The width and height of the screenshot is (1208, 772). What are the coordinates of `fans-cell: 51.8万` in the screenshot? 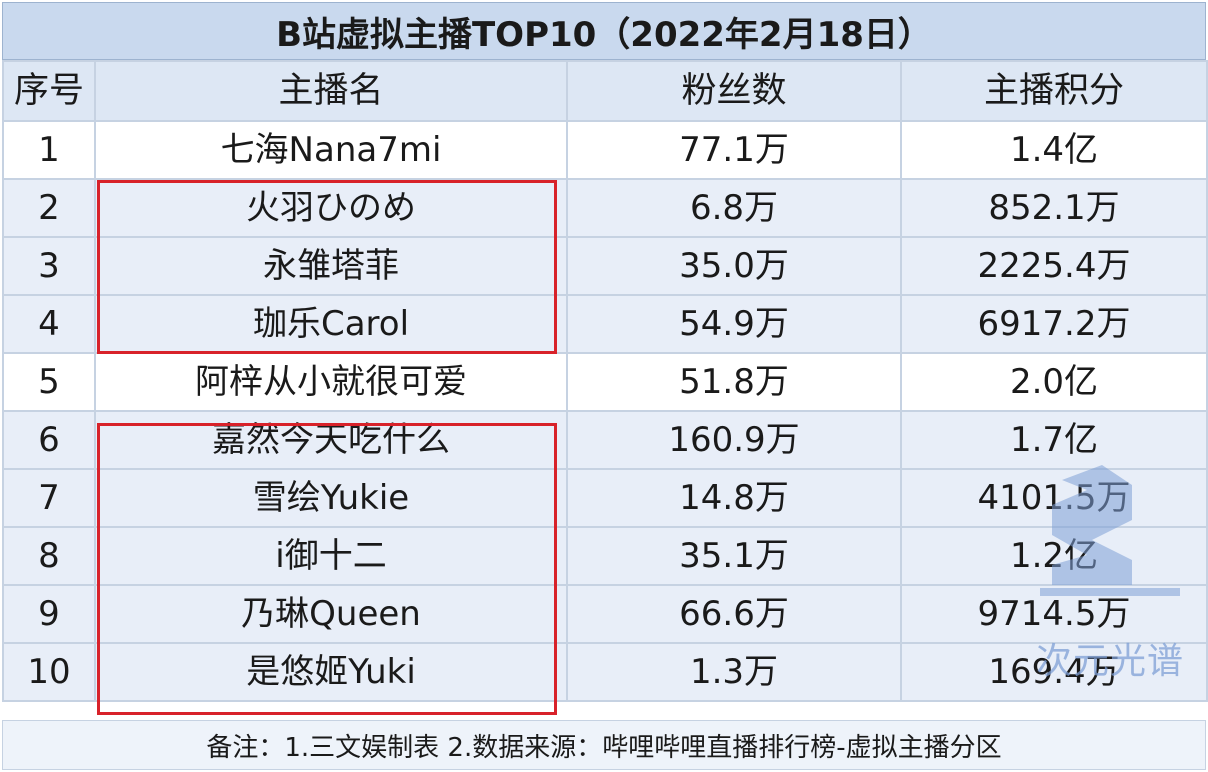 It's located at (734, 382).